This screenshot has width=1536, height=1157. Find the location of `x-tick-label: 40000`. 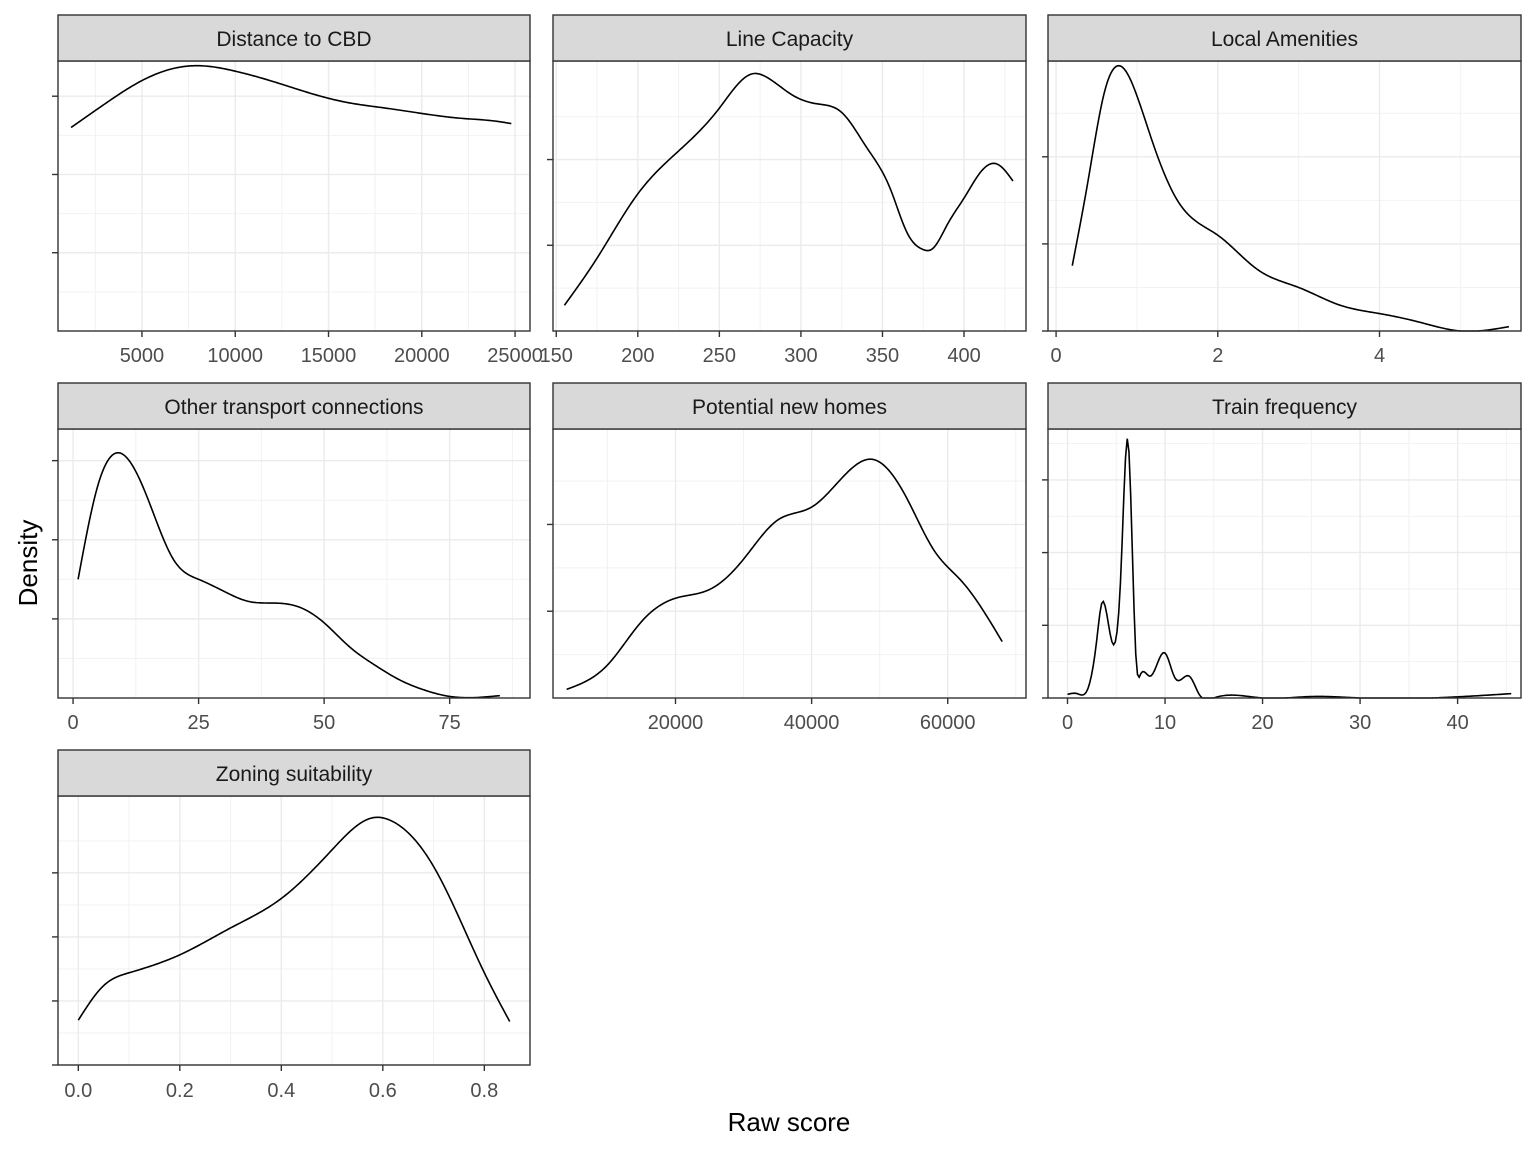

x-tick-label: 40000 is located at coordinates (812, 723).